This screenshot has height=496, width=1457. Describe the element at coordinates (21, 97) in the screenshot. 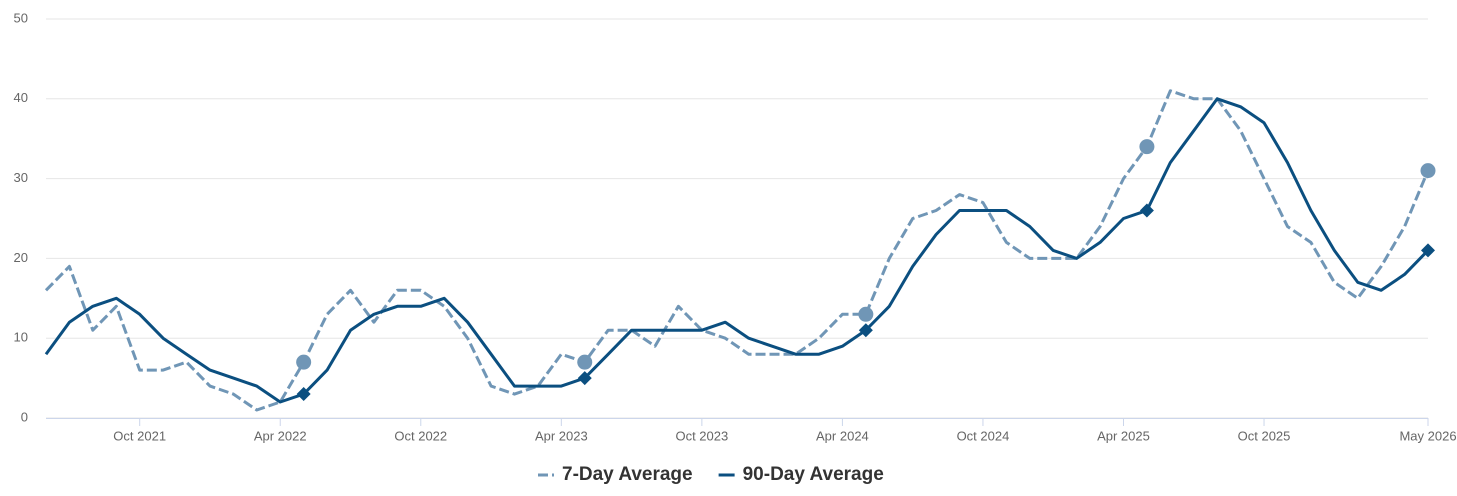

I see `y-tick-label: 40` at that location.